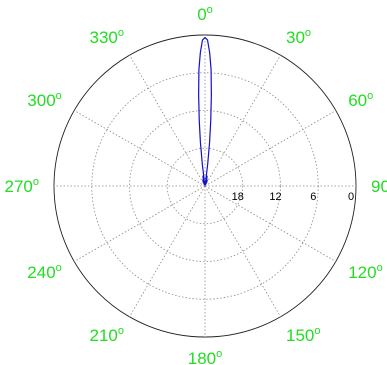  What do you see at coordinates (44, 272) in the screenshot?
I see `angle-label-240: 240o` at bounding box center [44, 272].